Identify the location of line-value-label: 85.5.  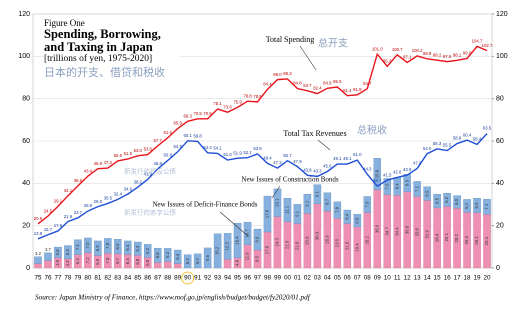
(337, 81).